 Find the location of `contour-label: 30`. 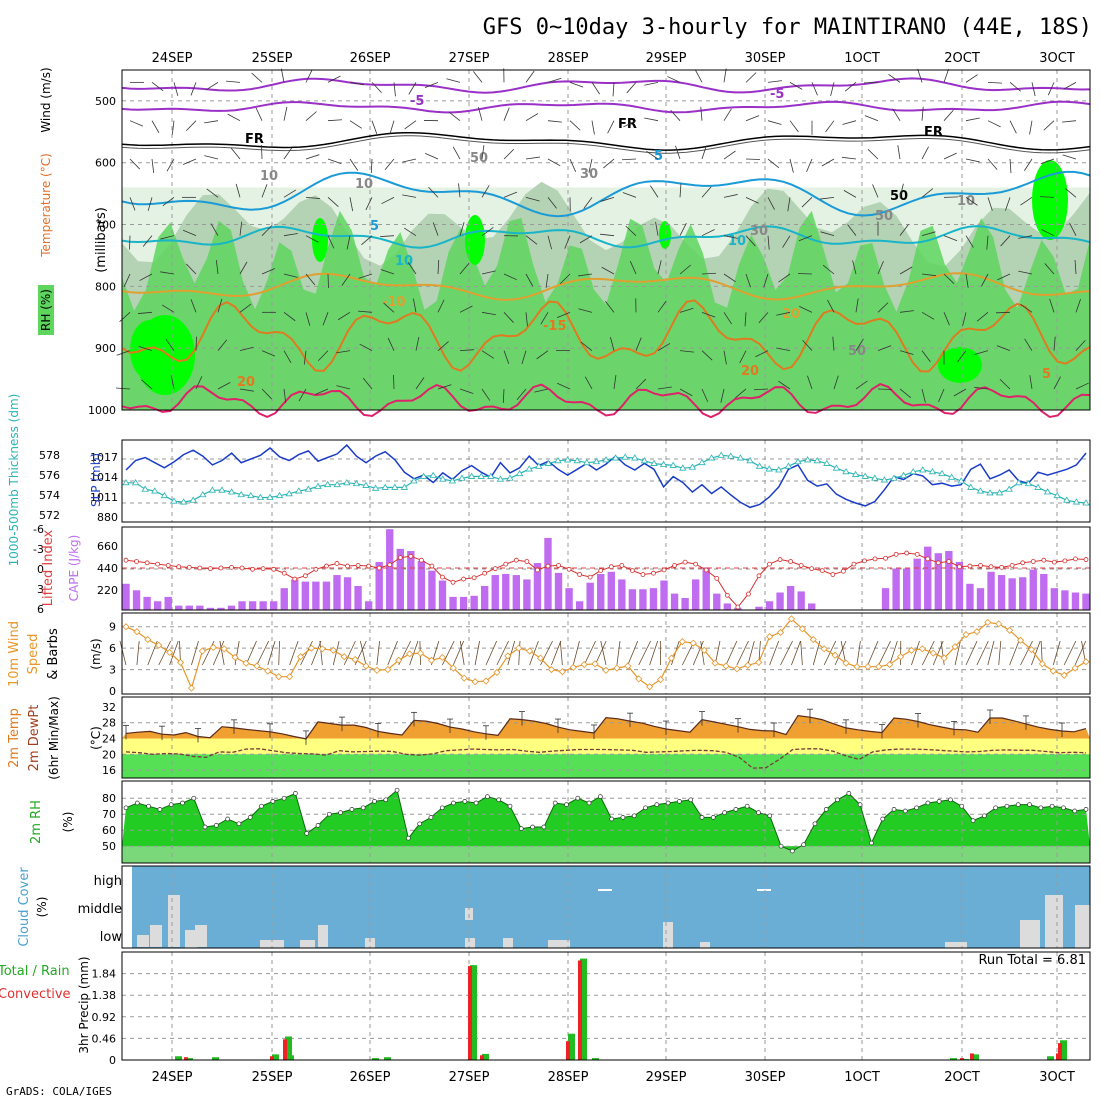

contour-label: 30 is located at coordinates (759, 231).